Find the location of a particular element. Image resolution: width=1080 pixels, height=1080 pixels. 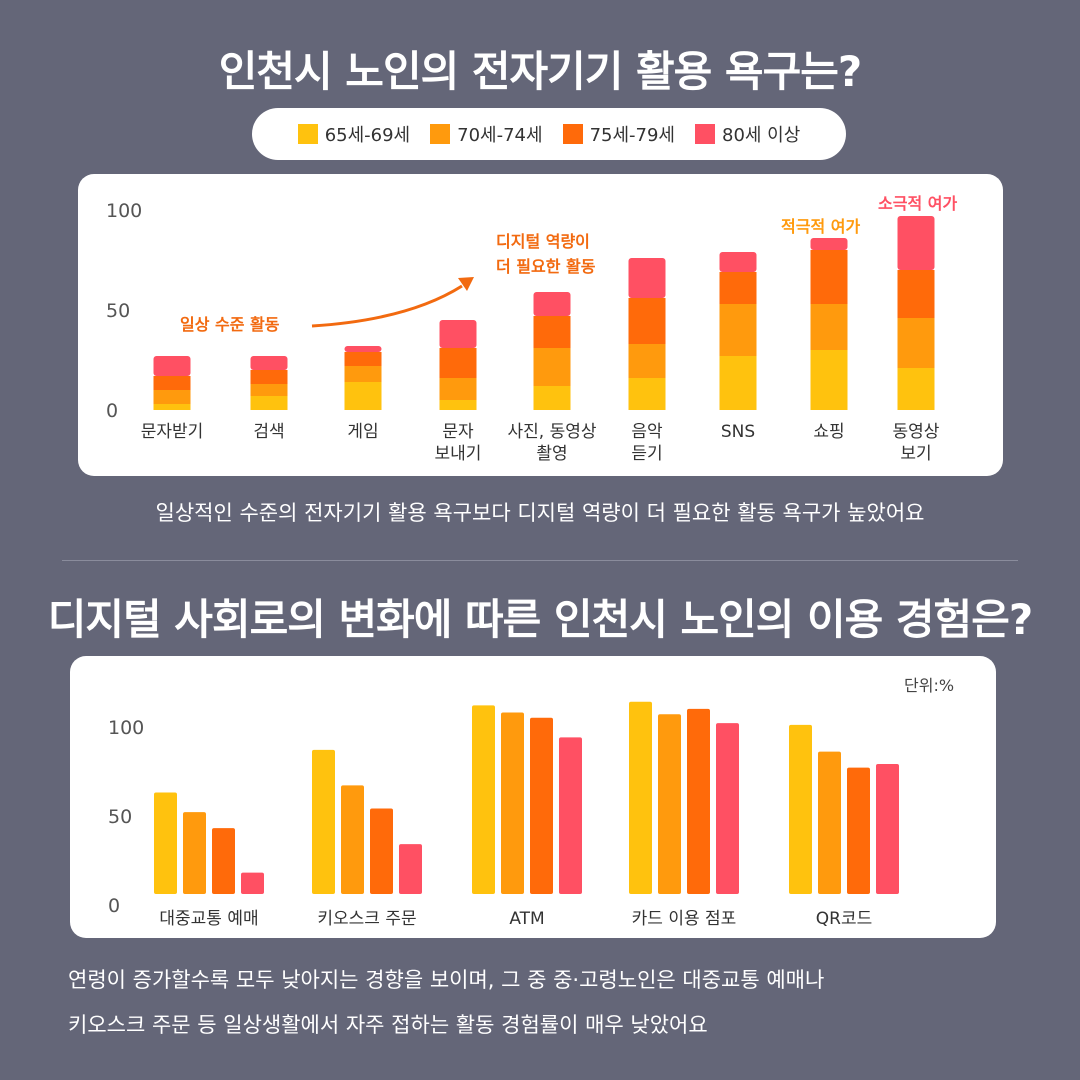

caption-line: 키오스크 주문 등 일상생활에서 자주 접하는 활동 경험률이 매우 낮았어요 is located at coordinates (388, 1025).